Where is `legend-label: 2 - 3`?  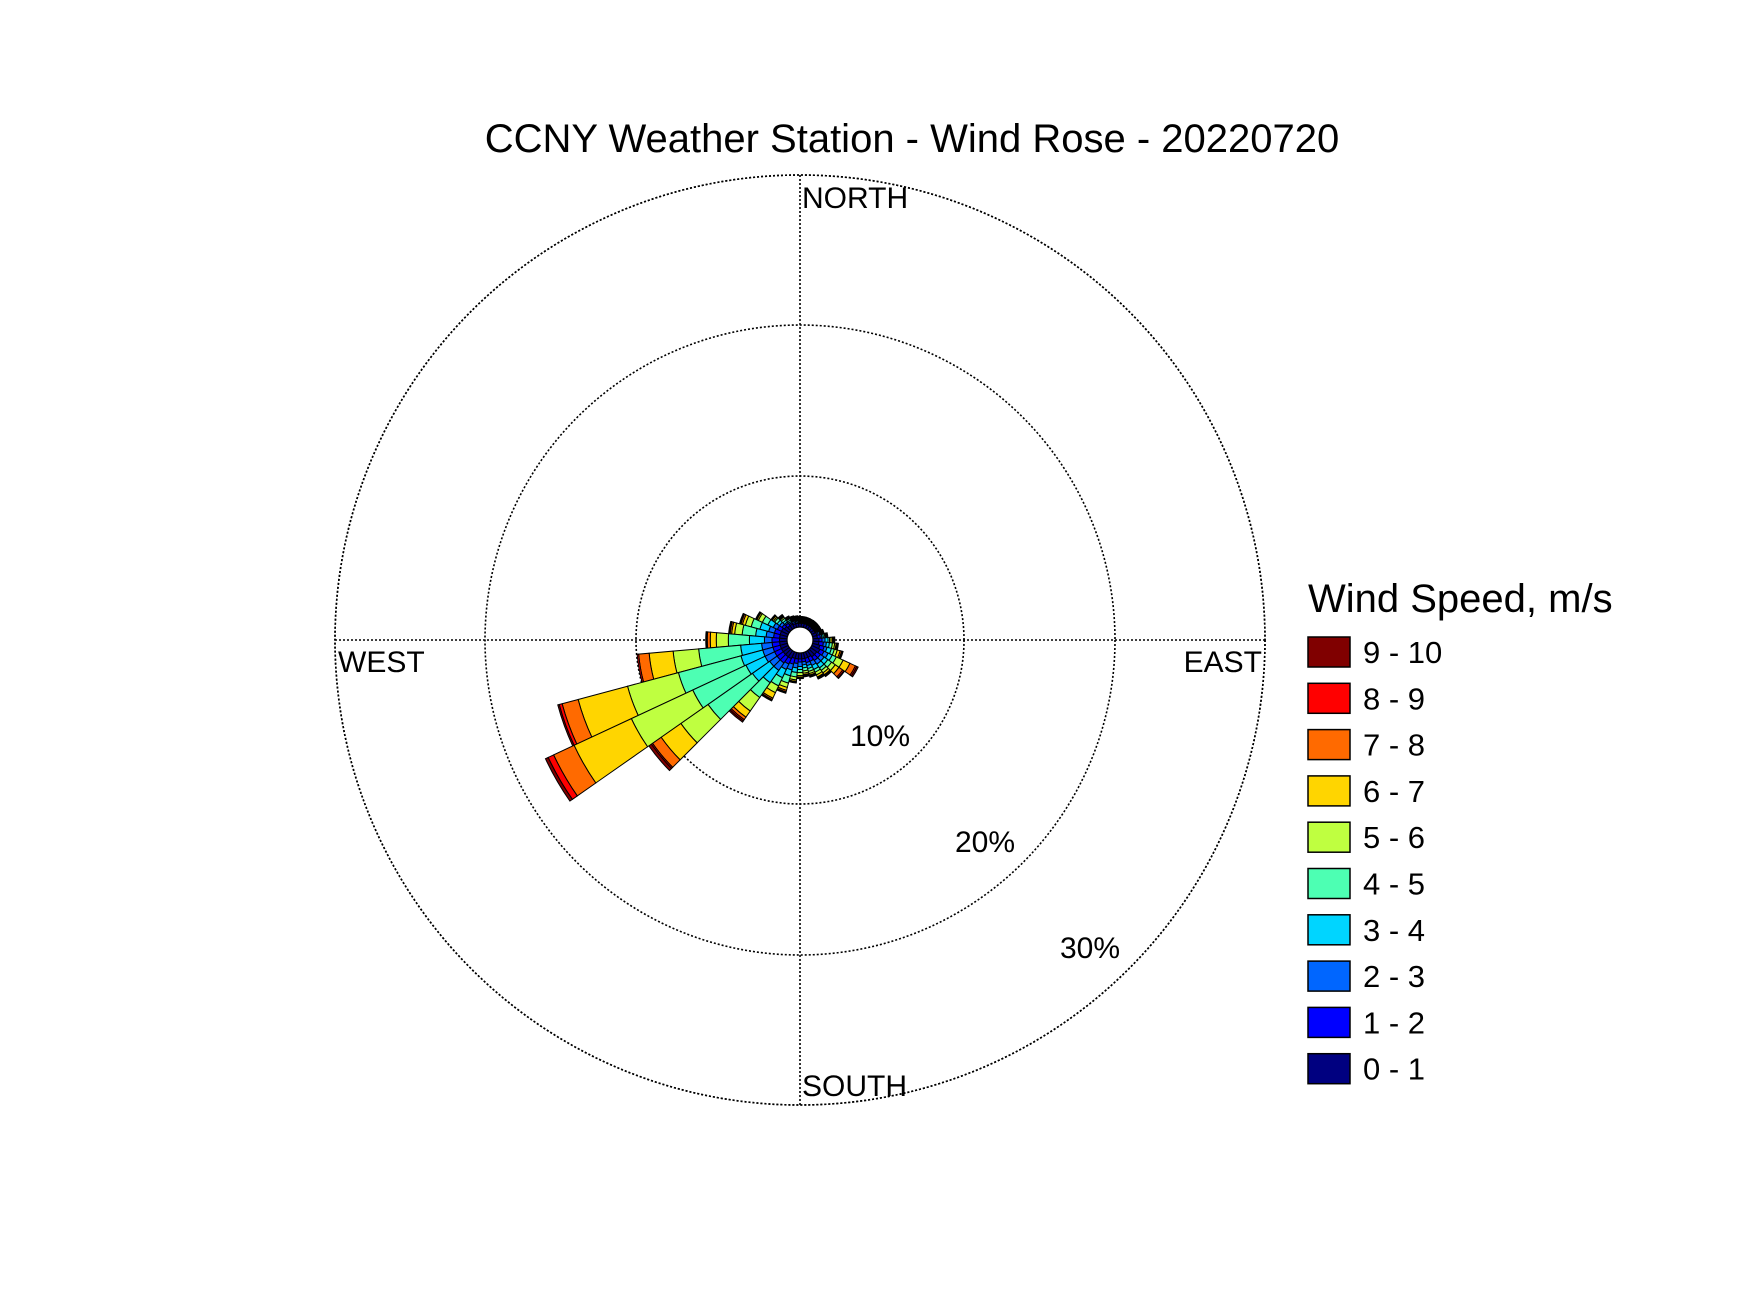 legend-label: 2 - 3 is located at coordinates (1394, 976).